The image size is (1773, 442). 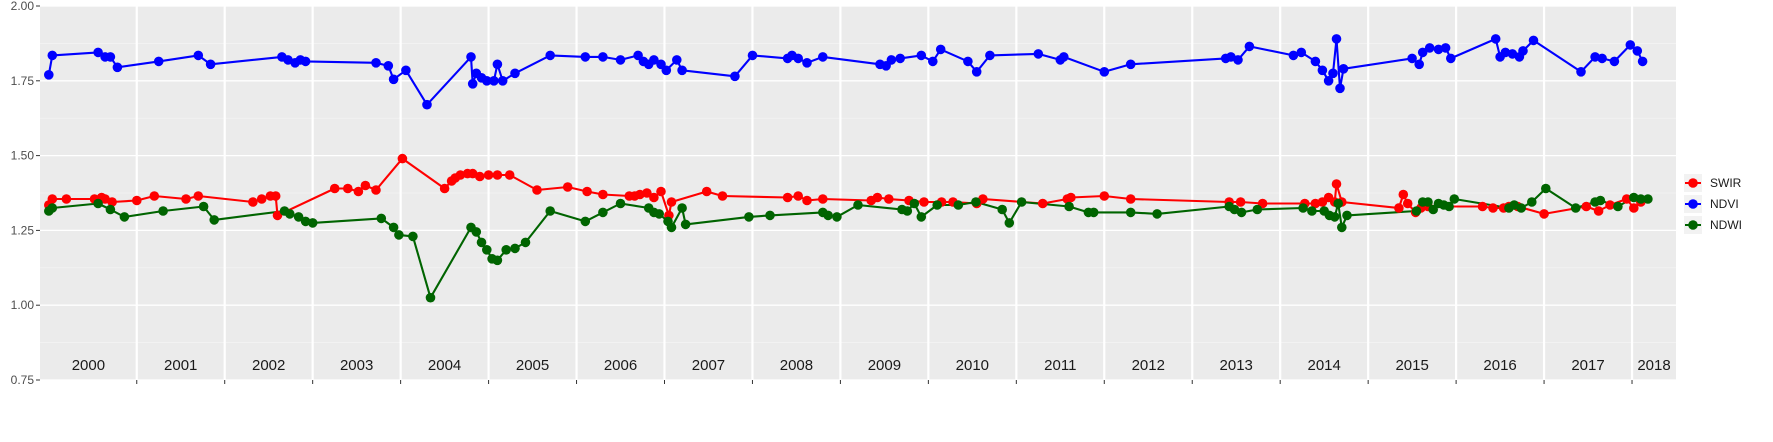 I want to click on legend-key-marker-ndwi, so click(x=1693, y=225).